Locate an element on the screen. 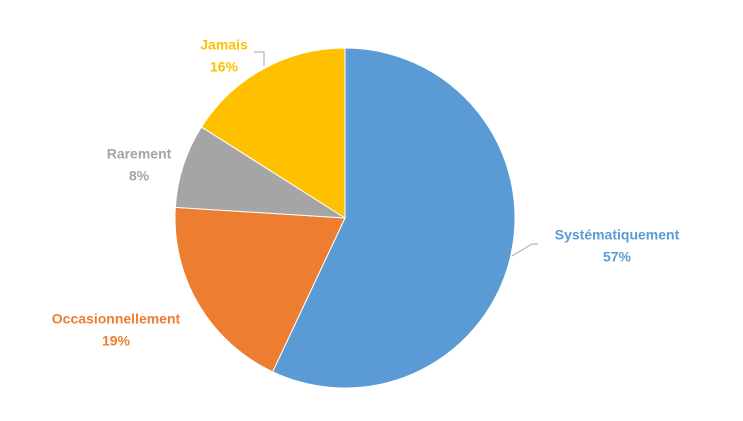  slice-value-label: 16% is located at coordinates (224, 67).